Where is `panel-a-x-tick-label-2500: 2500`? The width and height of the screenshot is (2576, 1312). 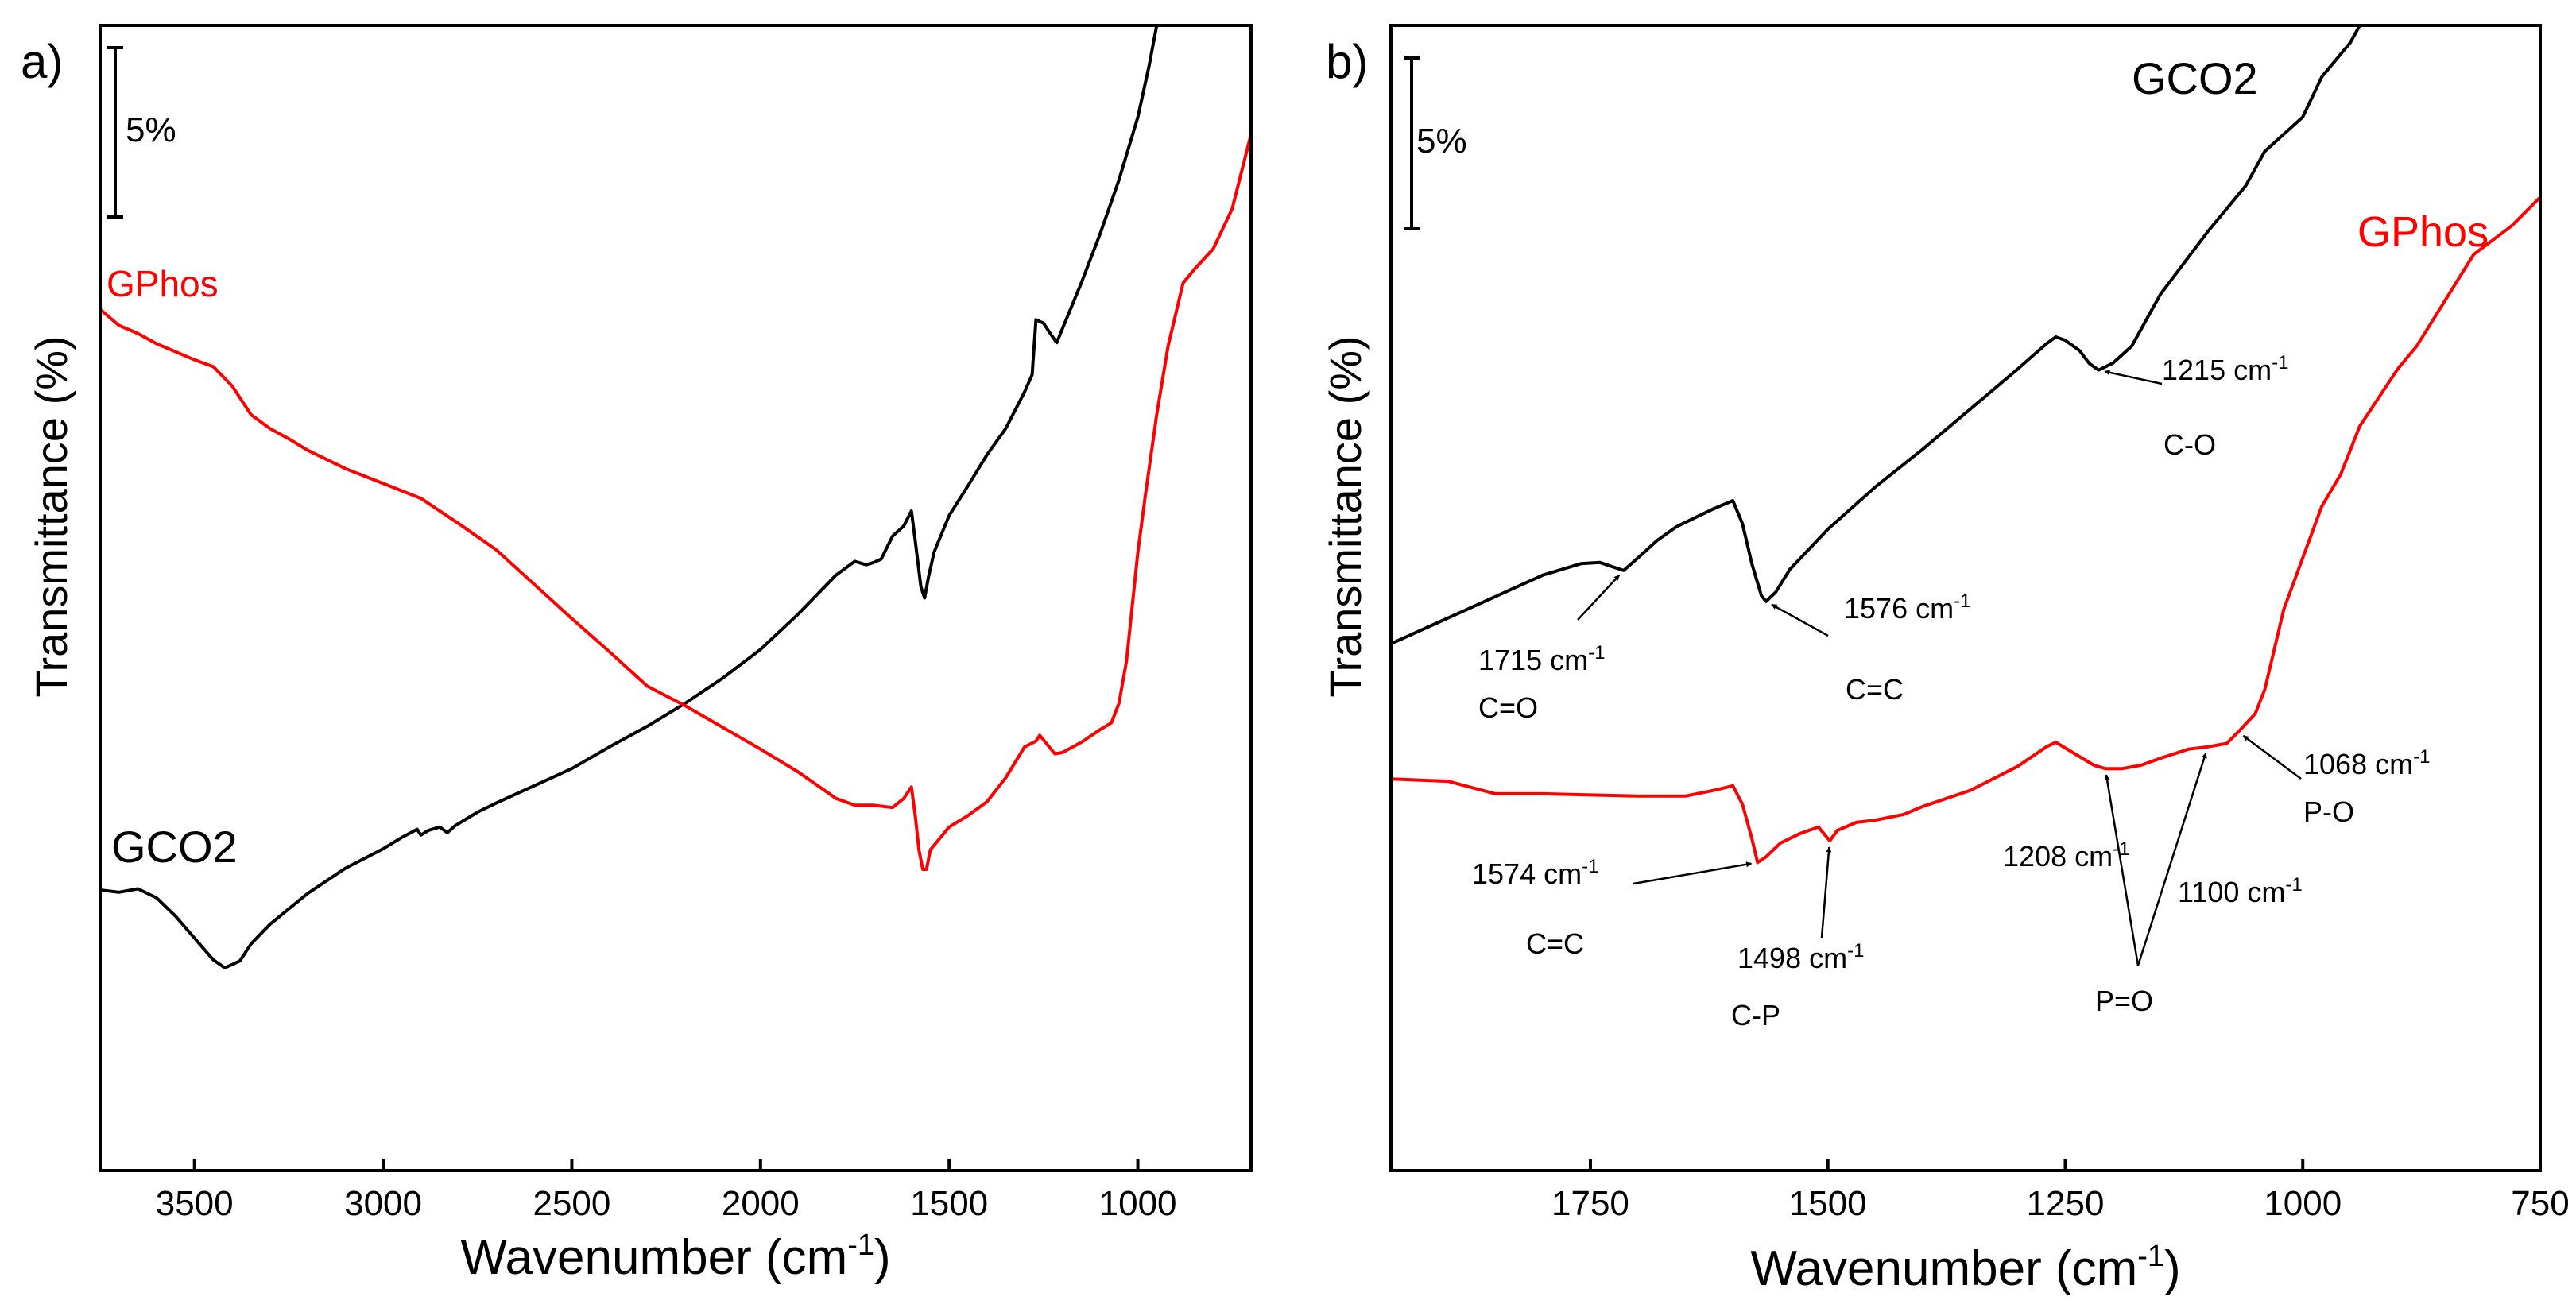 panel-a-x-tick-label-2500: 2500 is located at coordinates (571, 1203).